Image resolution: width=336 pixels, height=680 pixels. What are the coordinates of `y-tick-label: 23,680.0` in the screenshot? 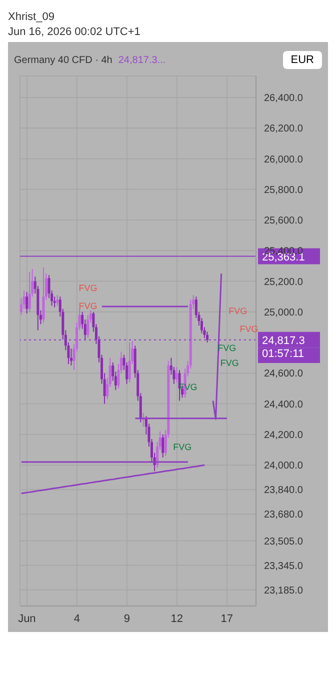 It's located at (284, 515).